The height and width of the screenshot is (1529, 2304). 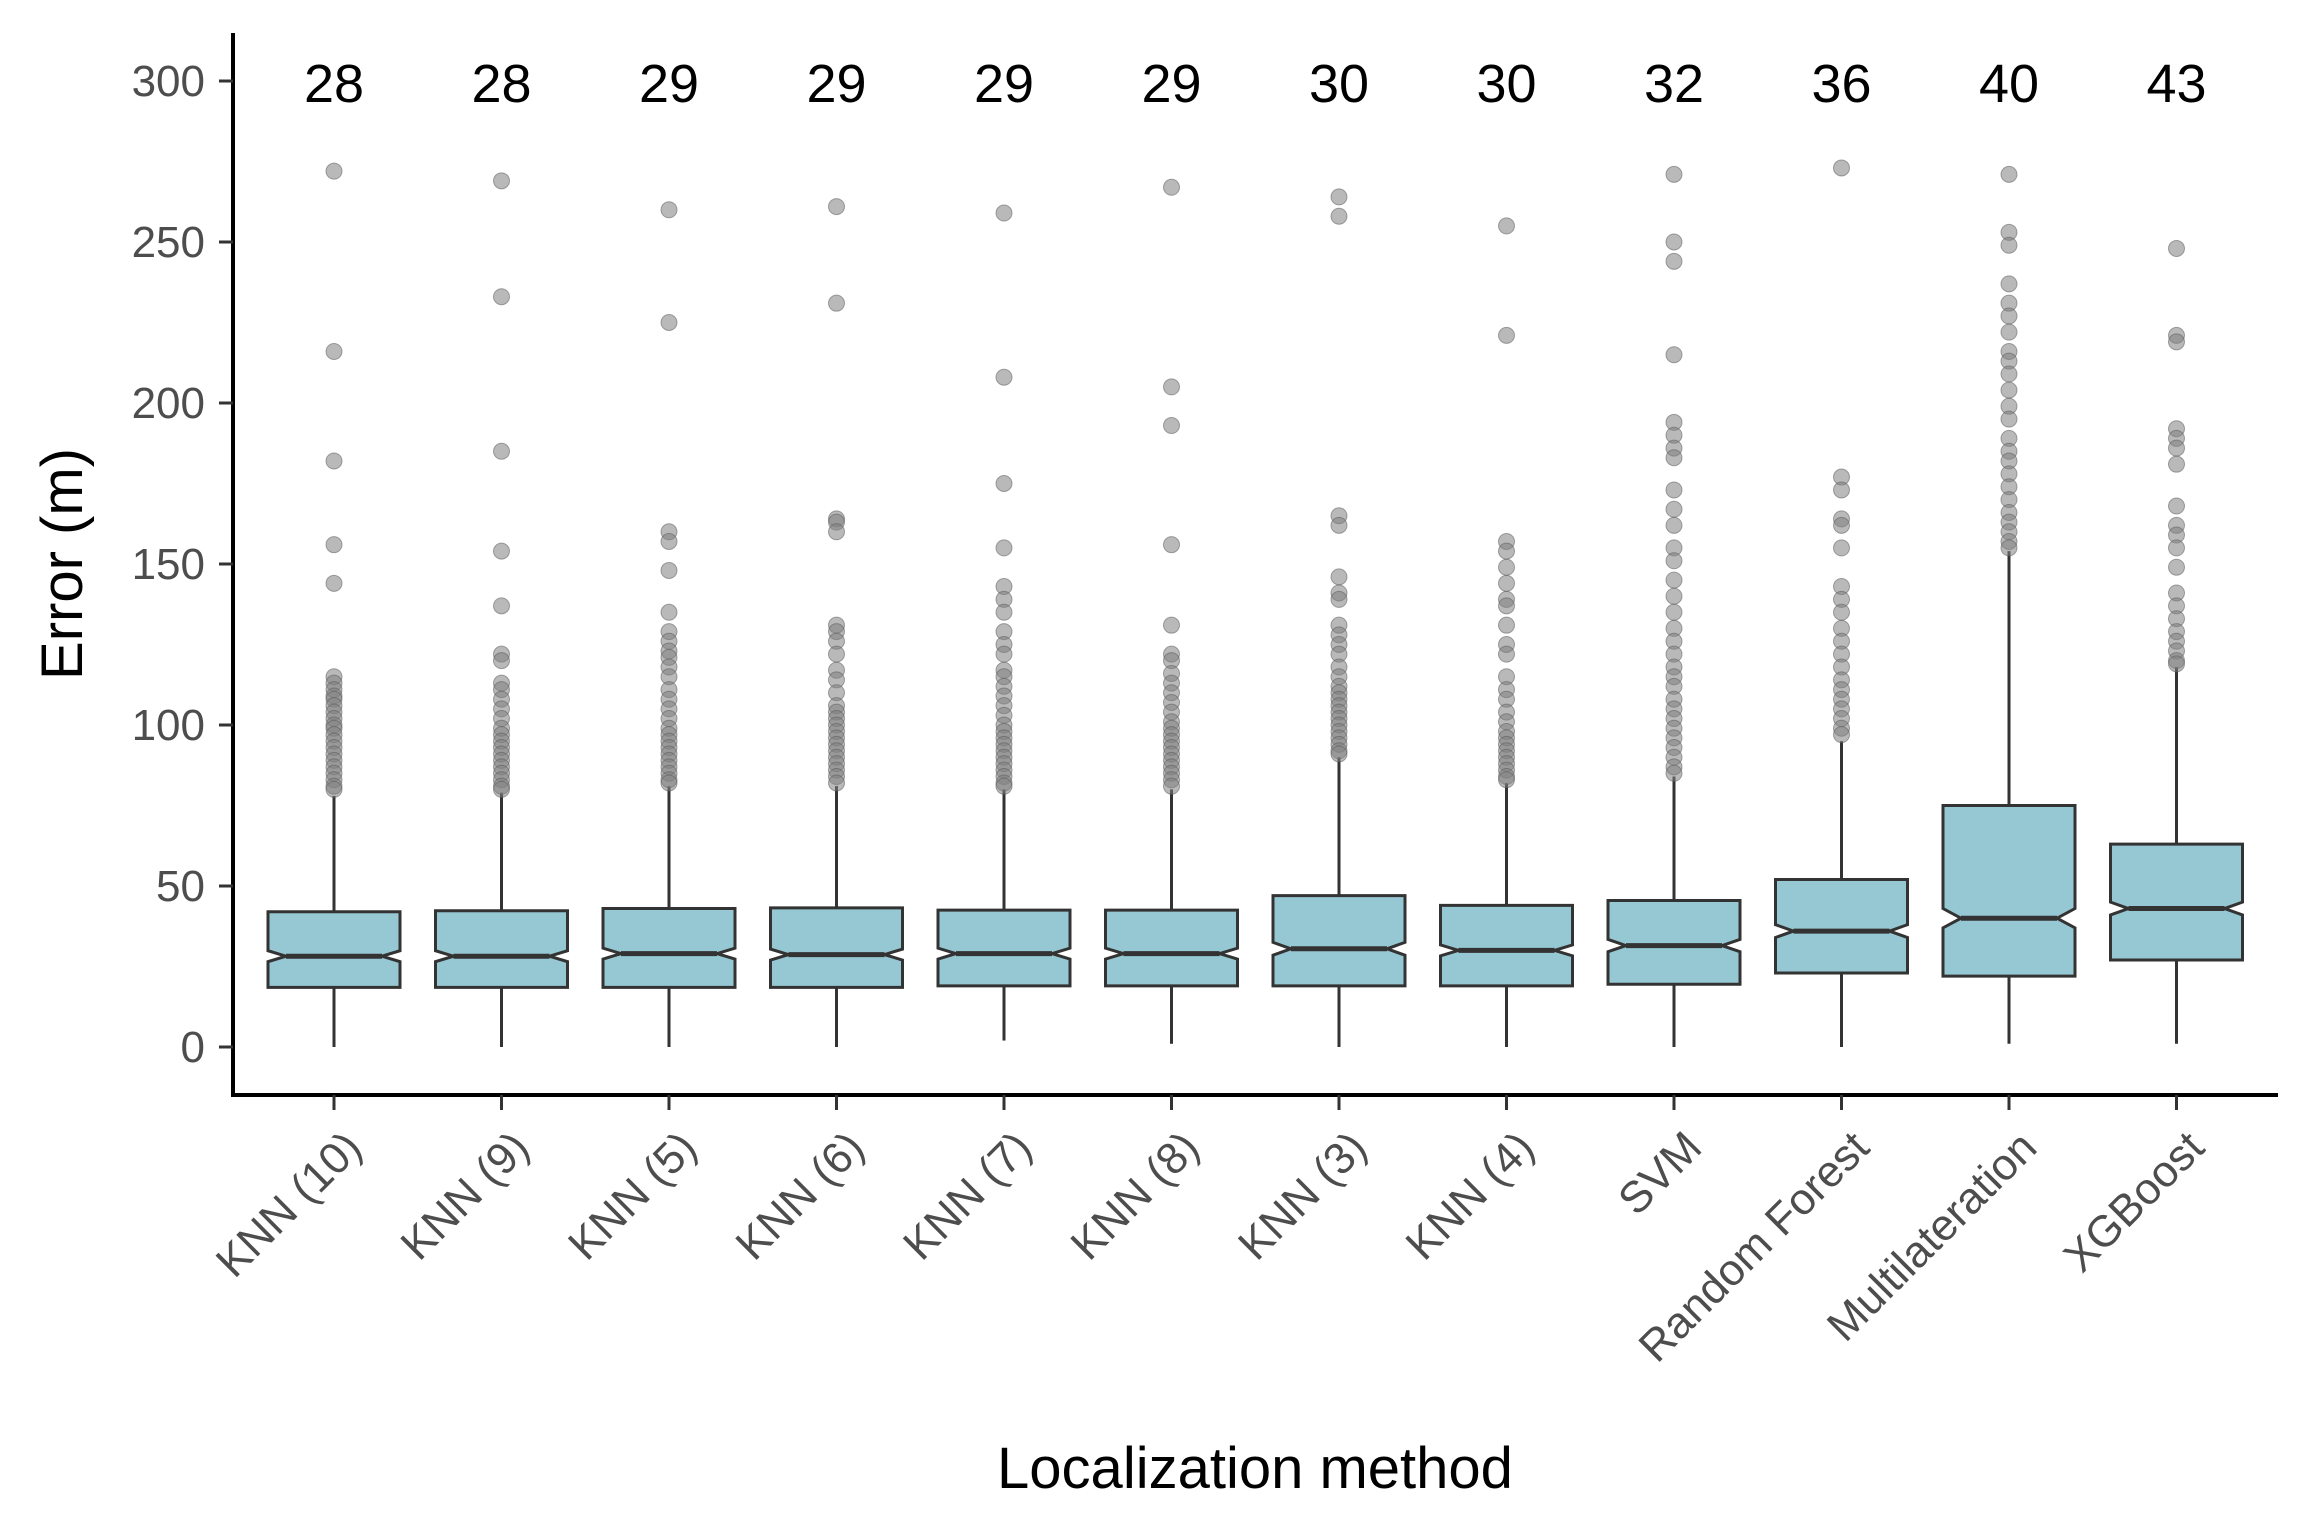 What do you see at coordinates (289, 1204) in the screenshot?
I see `x-tick-label: KNN (10)` at bounding box center [289, 1204].